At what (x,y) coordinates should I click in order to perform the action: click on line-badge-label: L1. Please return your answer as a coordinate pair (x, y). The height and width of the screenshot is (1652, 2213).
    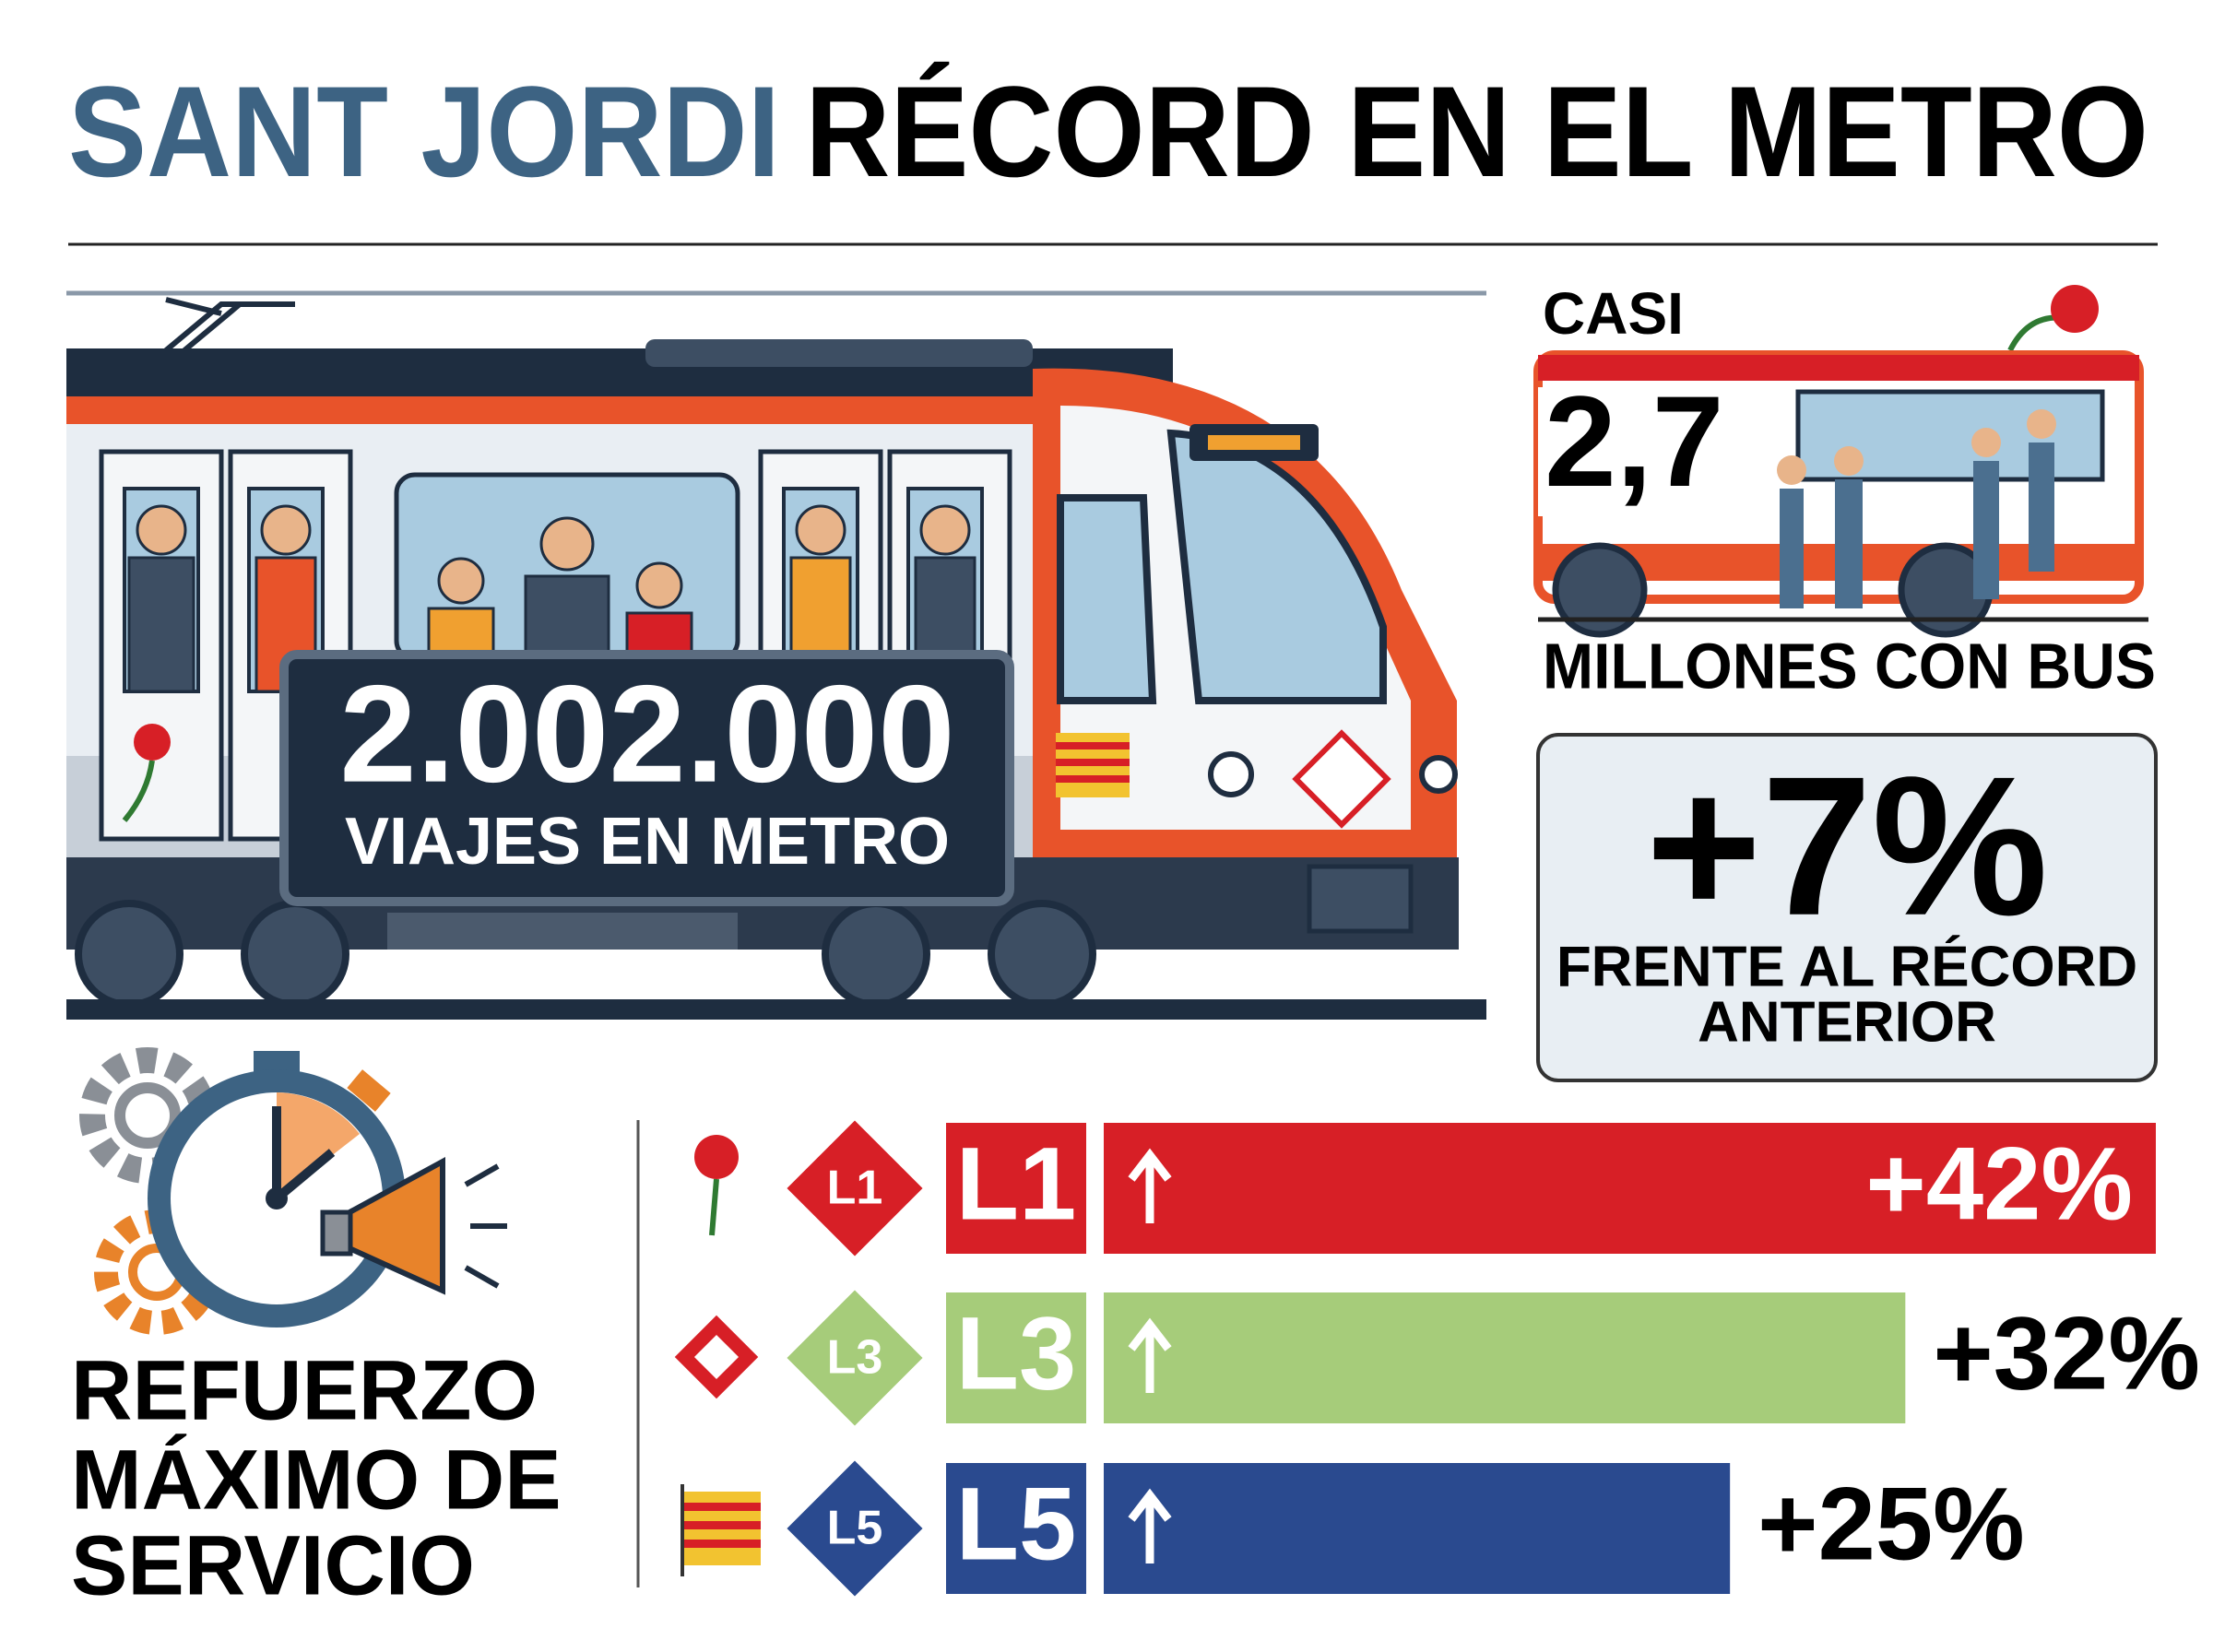
    Looking at the image, I should click on (855, 1188).